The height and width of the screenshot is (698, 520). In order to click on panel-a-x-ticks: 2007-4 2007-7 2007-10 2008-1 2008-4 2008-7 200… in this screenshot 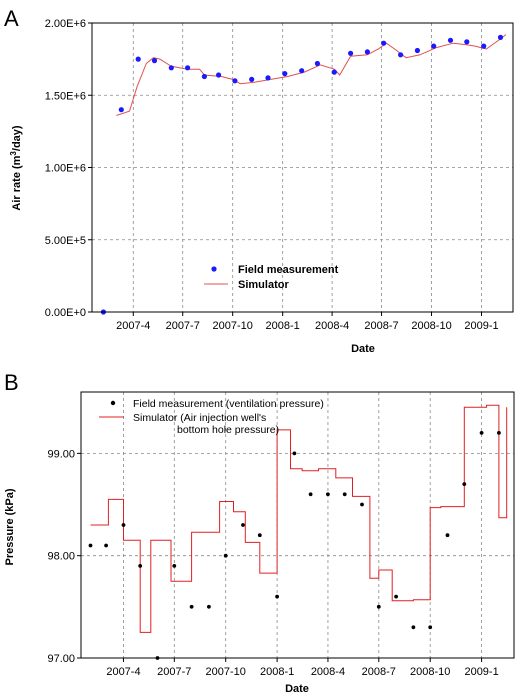, I will do `click(307, 322)`.